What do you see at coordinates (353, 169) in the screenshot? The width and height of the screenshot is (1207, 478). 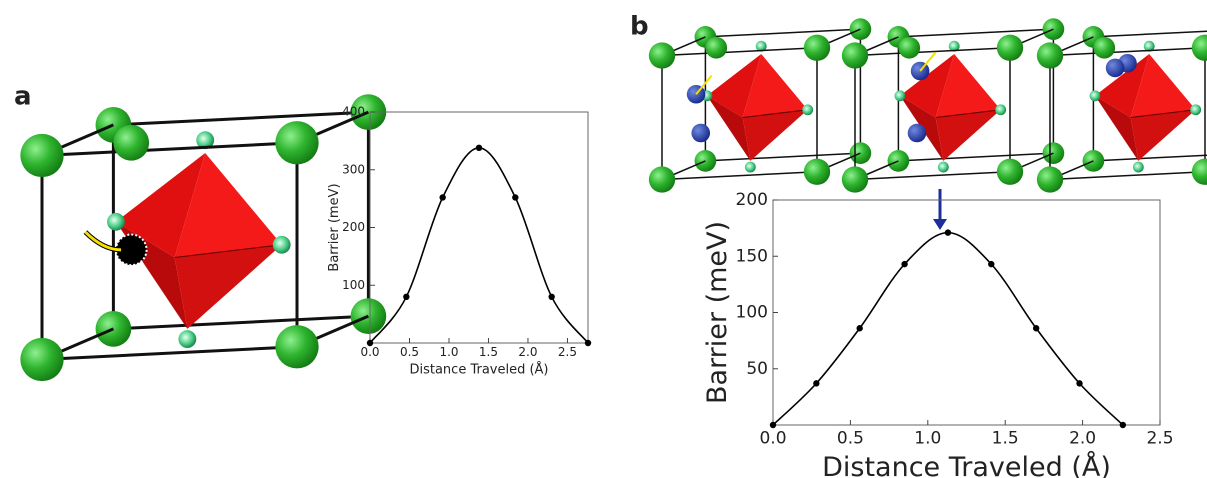 I see `y-tick-label: 300` at bounding box center [353, 169].